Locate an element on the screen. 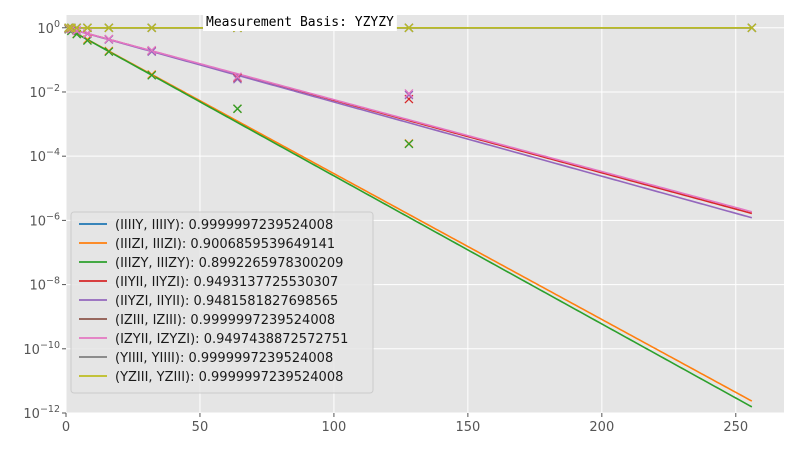 The image size is (800, 450). chart-title-background is located at coordinates (300, 22).